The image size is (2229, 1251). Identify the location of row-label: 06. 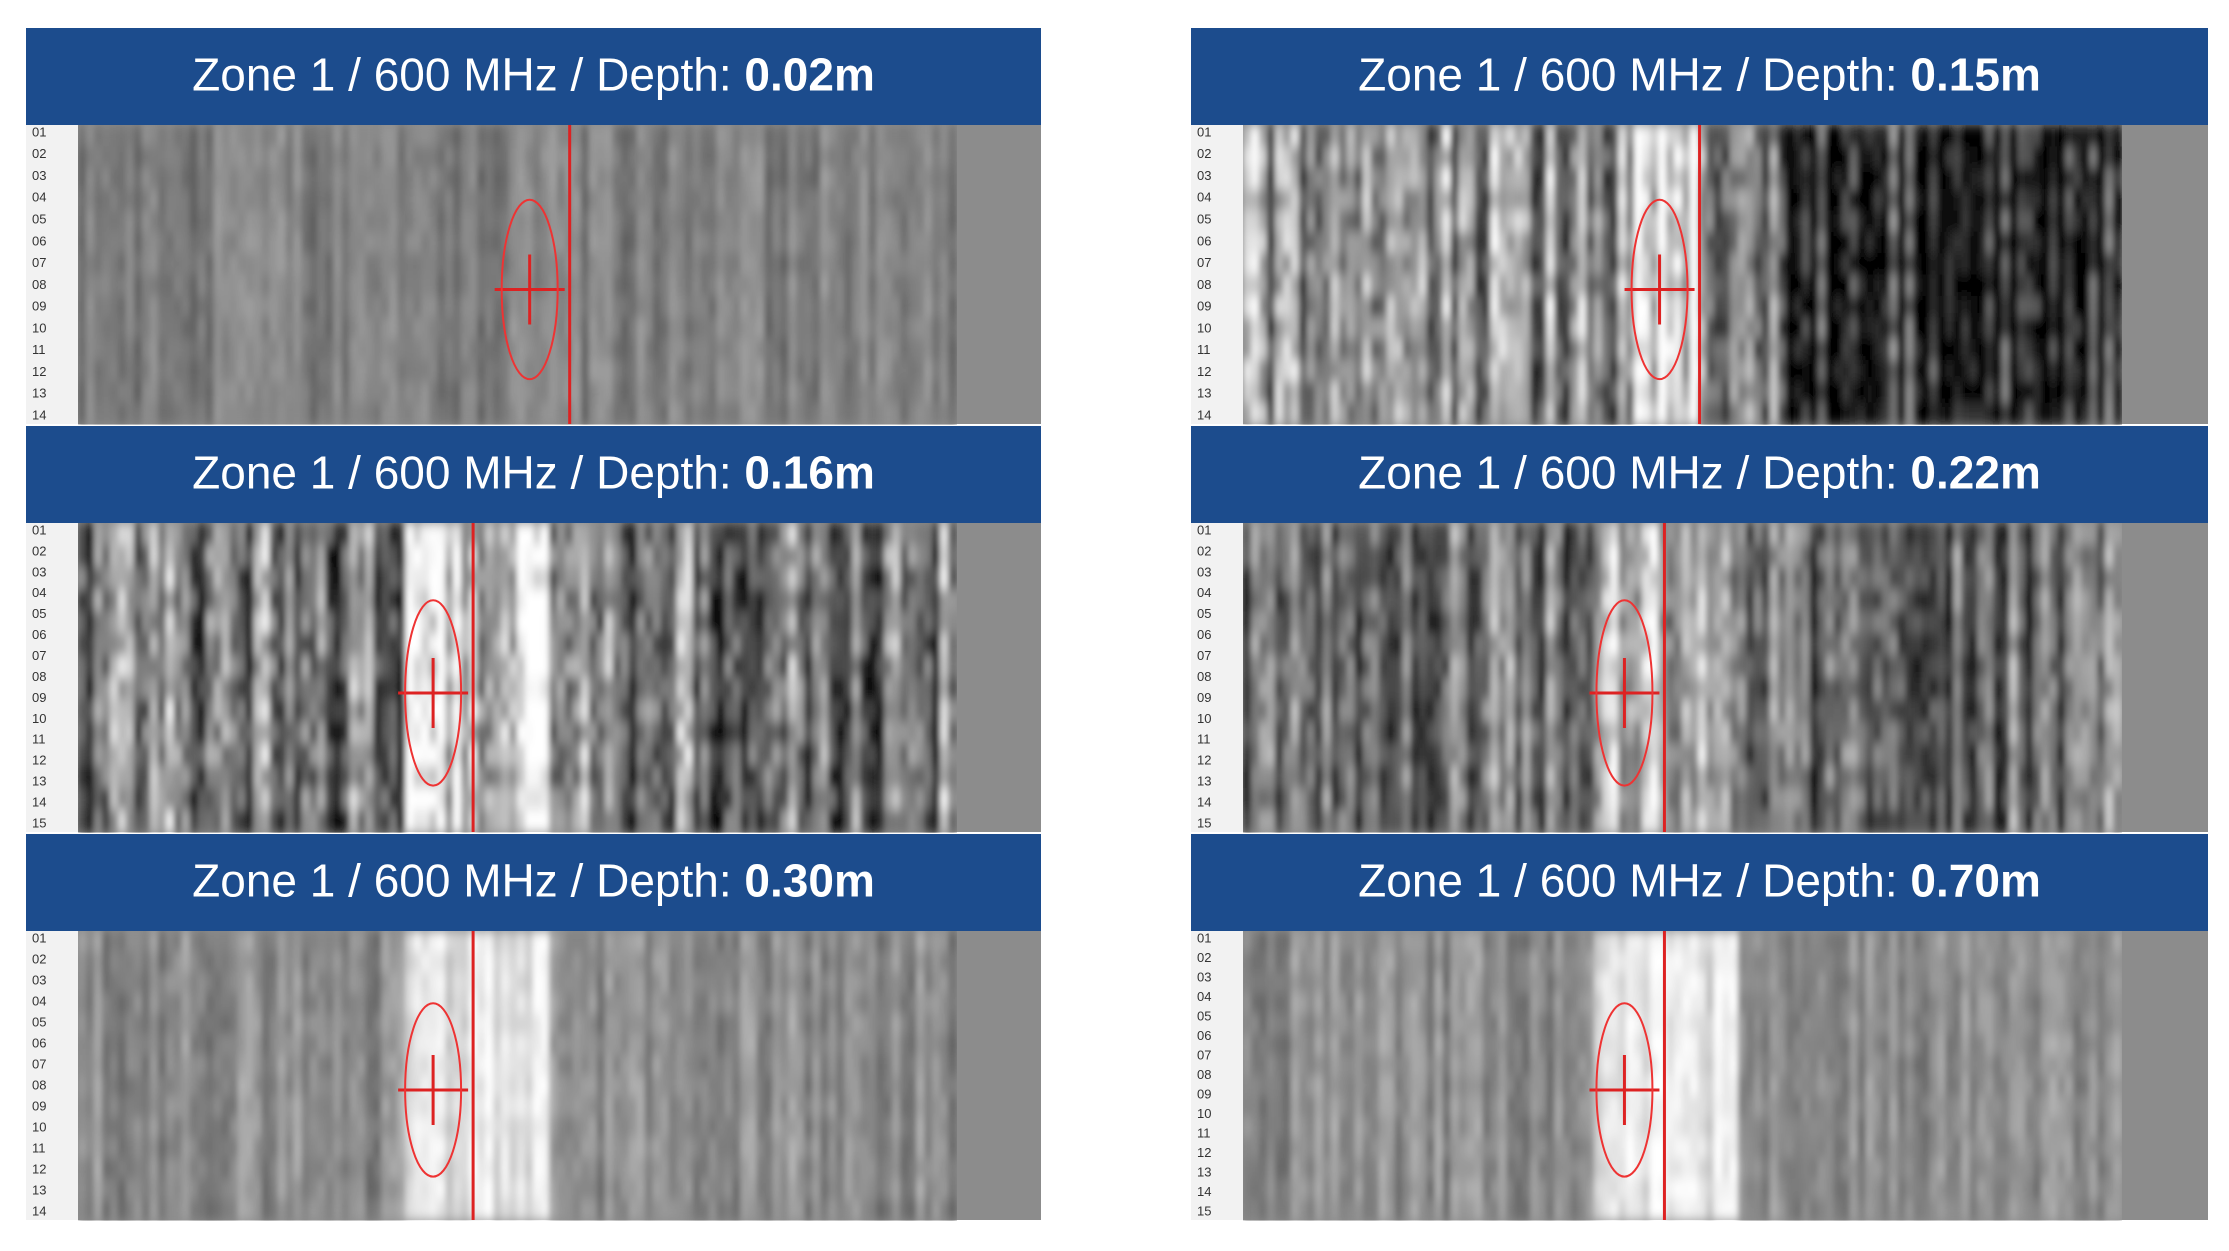
(1204, 240).